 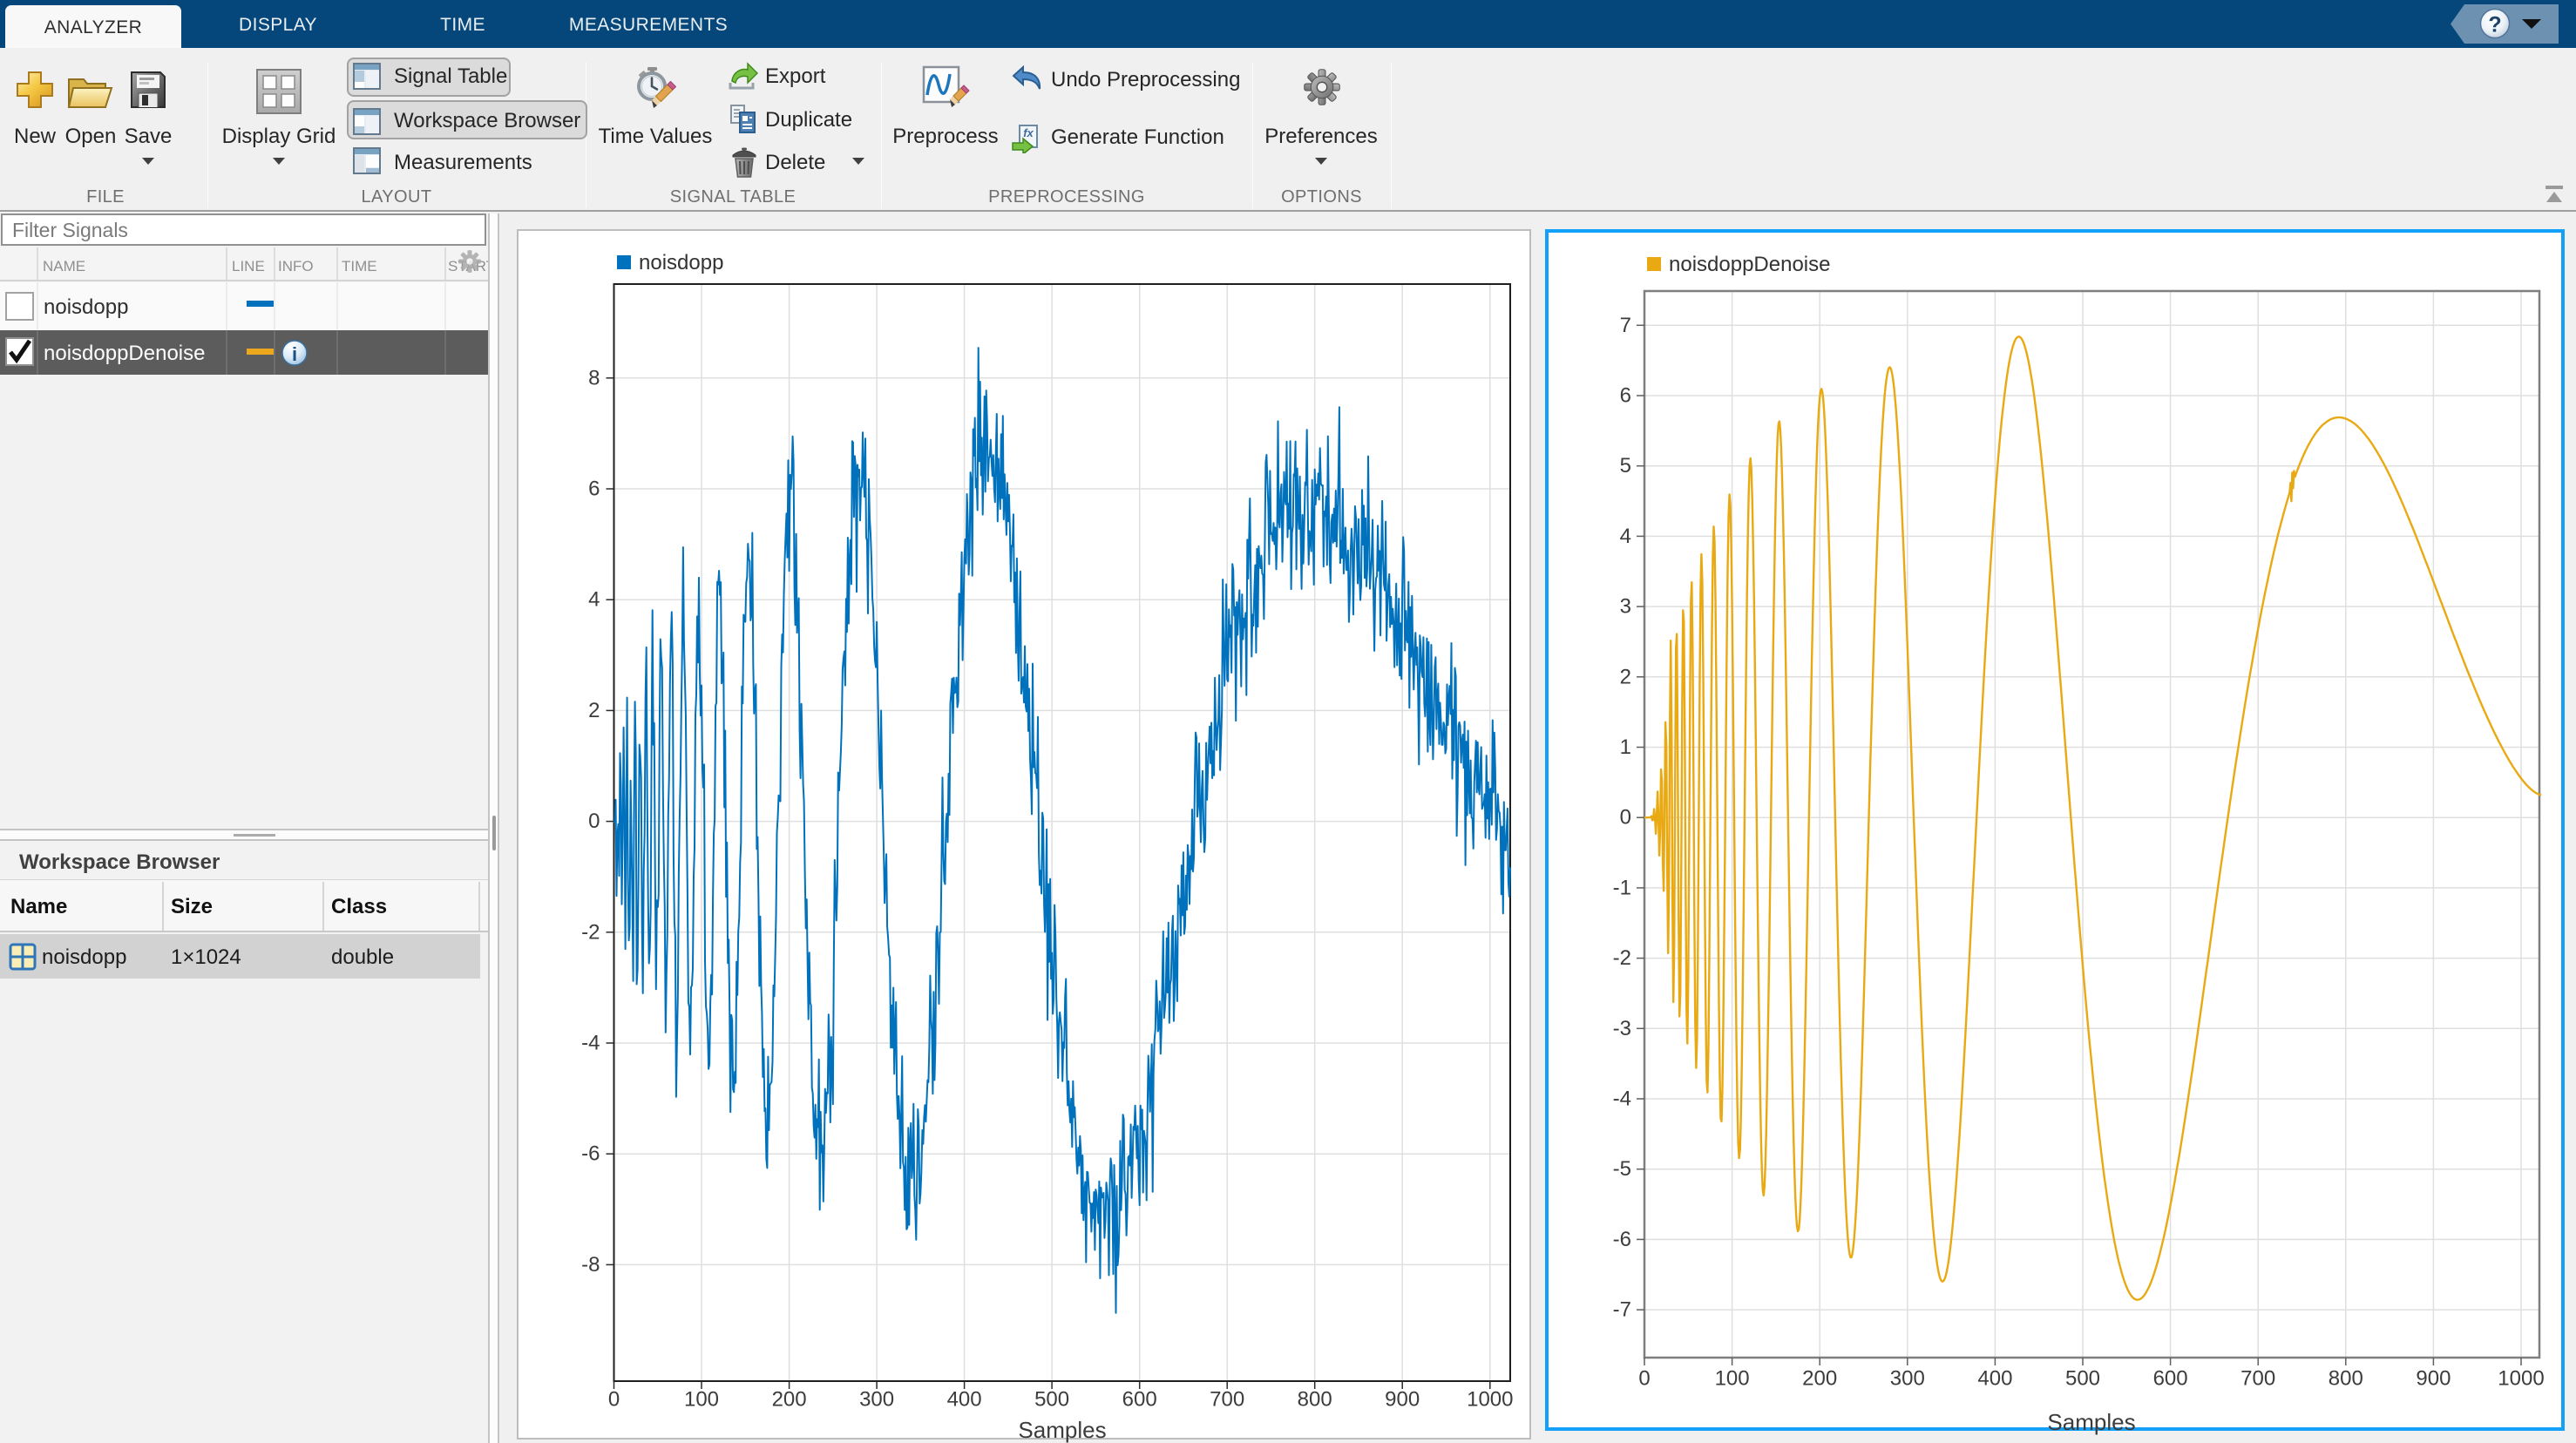 What do you see at coordinates (681, 262) in the screenshot?
I see `svg-text: noisdopp` at bounding box center [681, 262].